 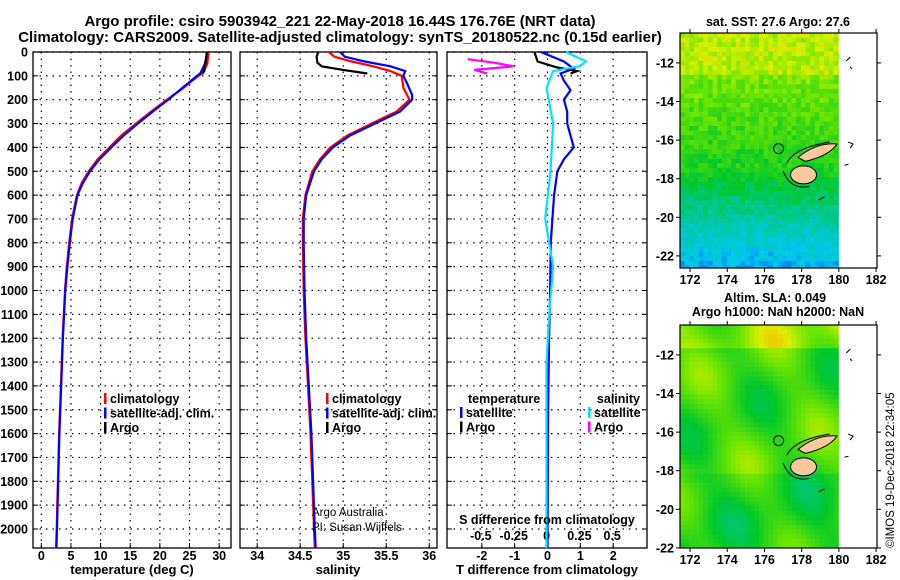 What do you see at coordinates (17, 124) in the screenshot?
I see `depth-tick-label: 300` at bounding box center [17, 124].